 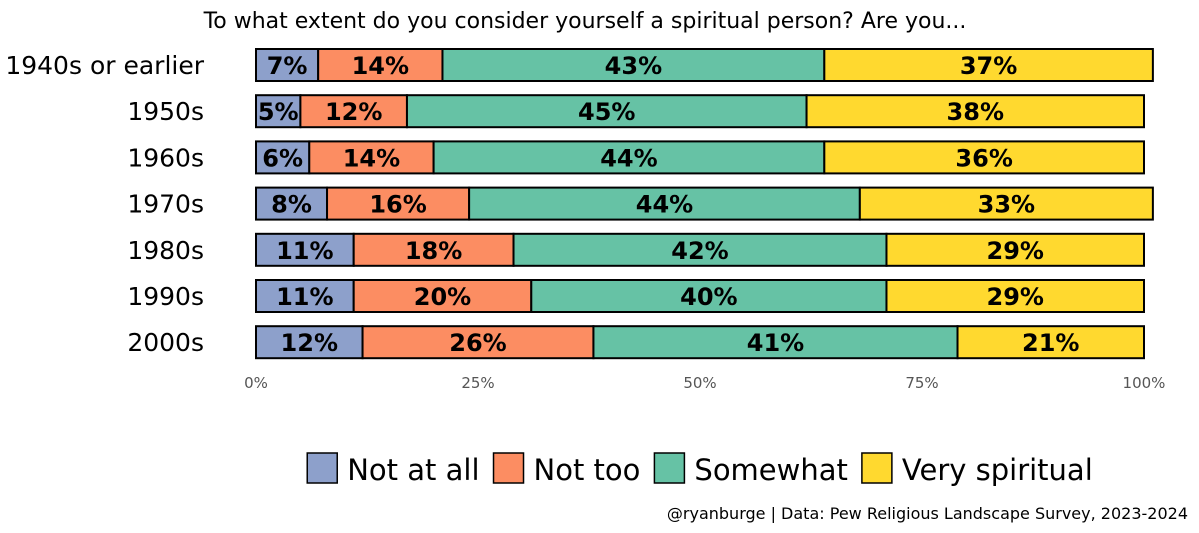 I want to click on data-label: 18%, so click(x=433, y=251).